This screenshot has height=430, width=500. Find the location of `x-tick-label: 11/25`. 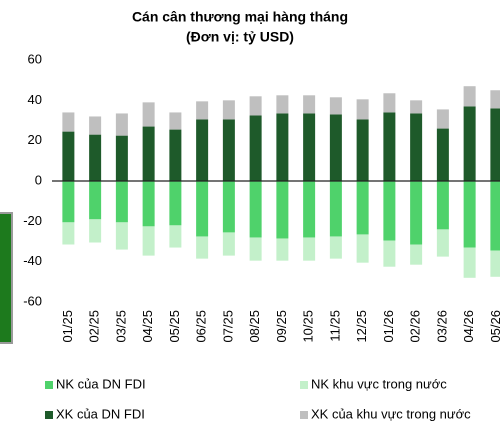

x-tick-label: 11/25 is located at coordinates (334, 326).